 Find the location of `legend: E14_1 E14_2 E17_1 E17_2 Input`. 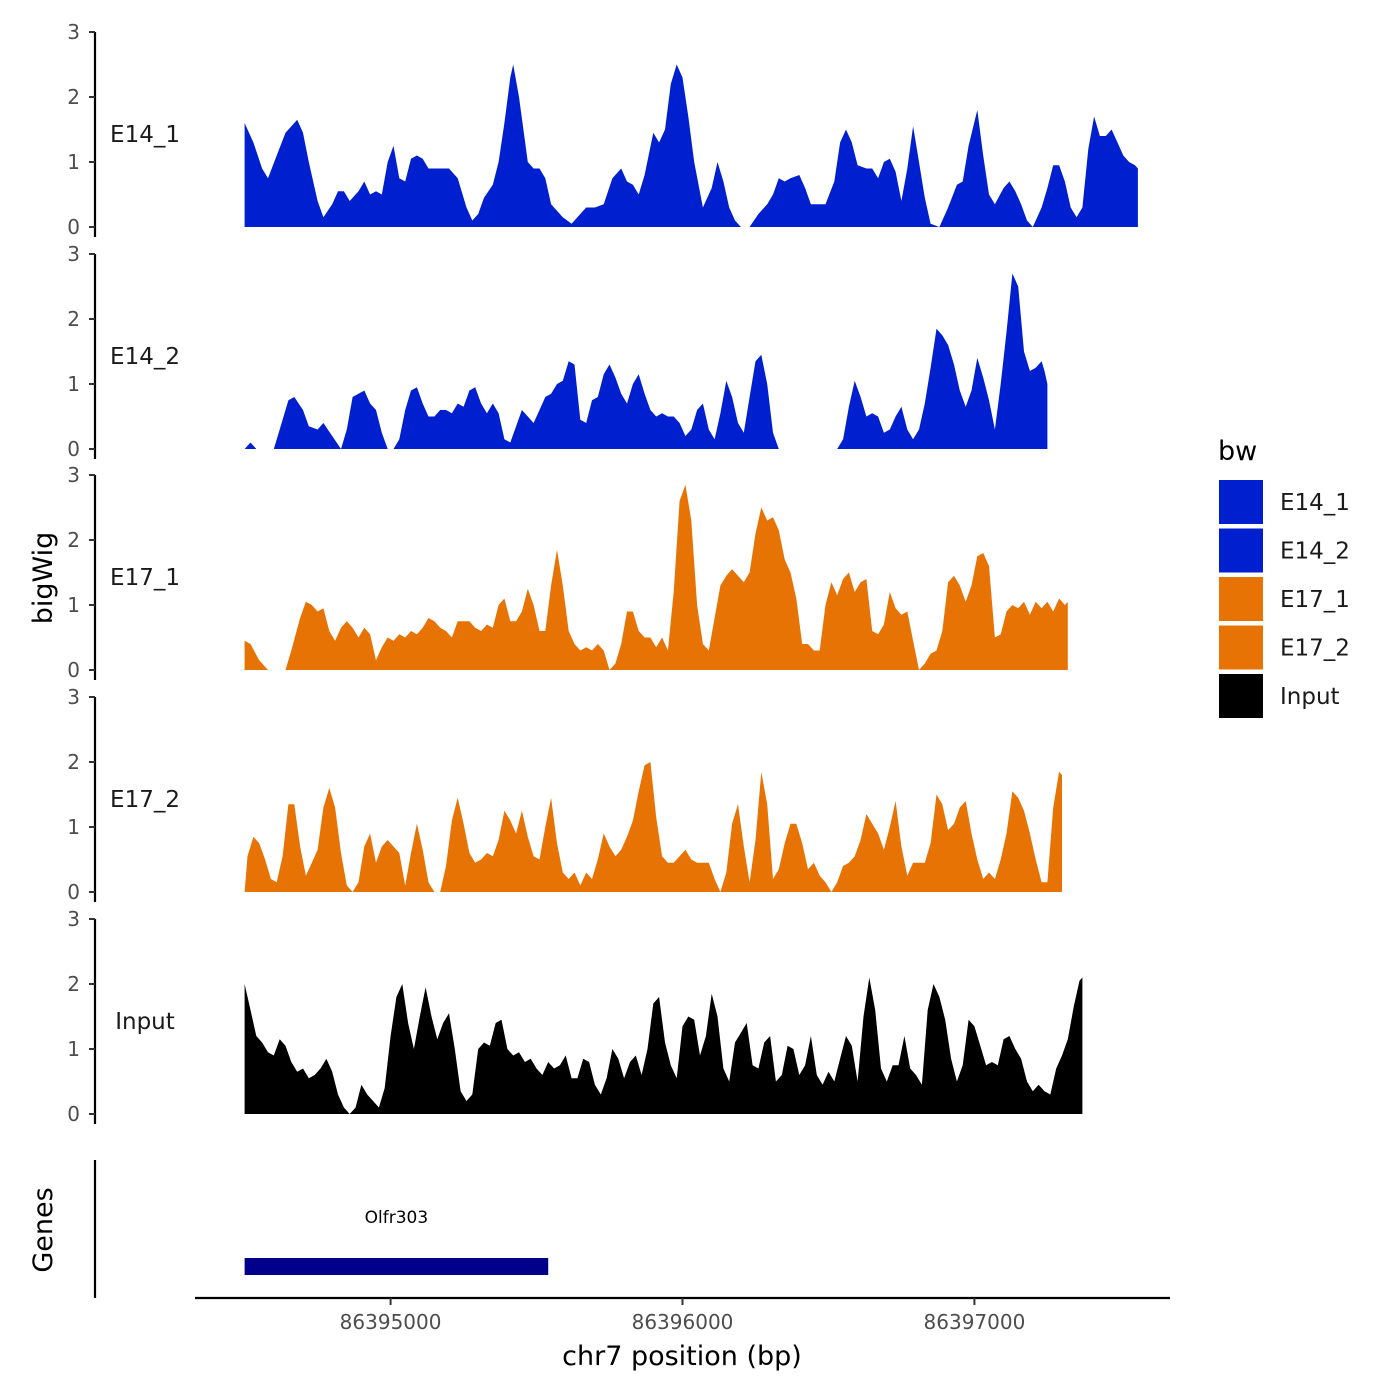

legend: E14_1 E14_2 E17_1 E17_2 Input is located at coordinates (1284, 599).